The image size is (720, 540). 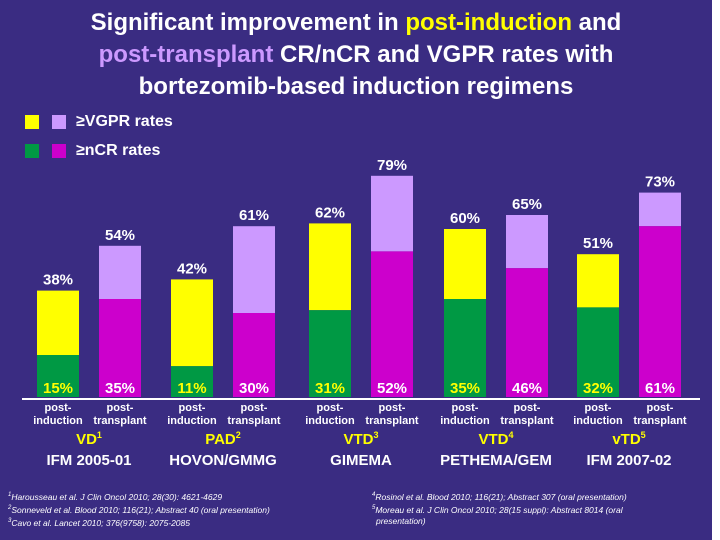 What do you see at coordinates (223, 460) in the screenshot?
I see `study-label: HOVON/GMMG` at bounding box center [223, 460].